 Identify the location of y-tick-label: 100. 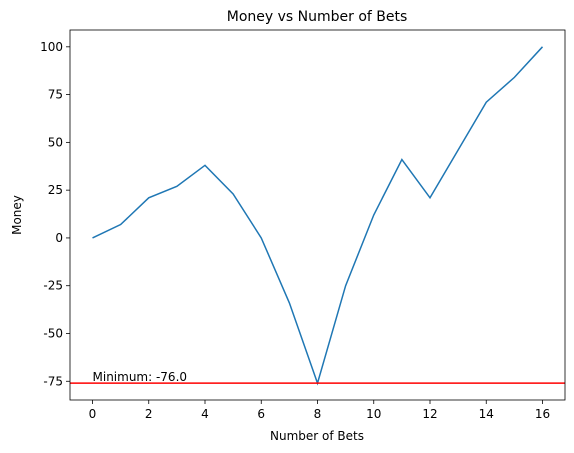
(51, 47).